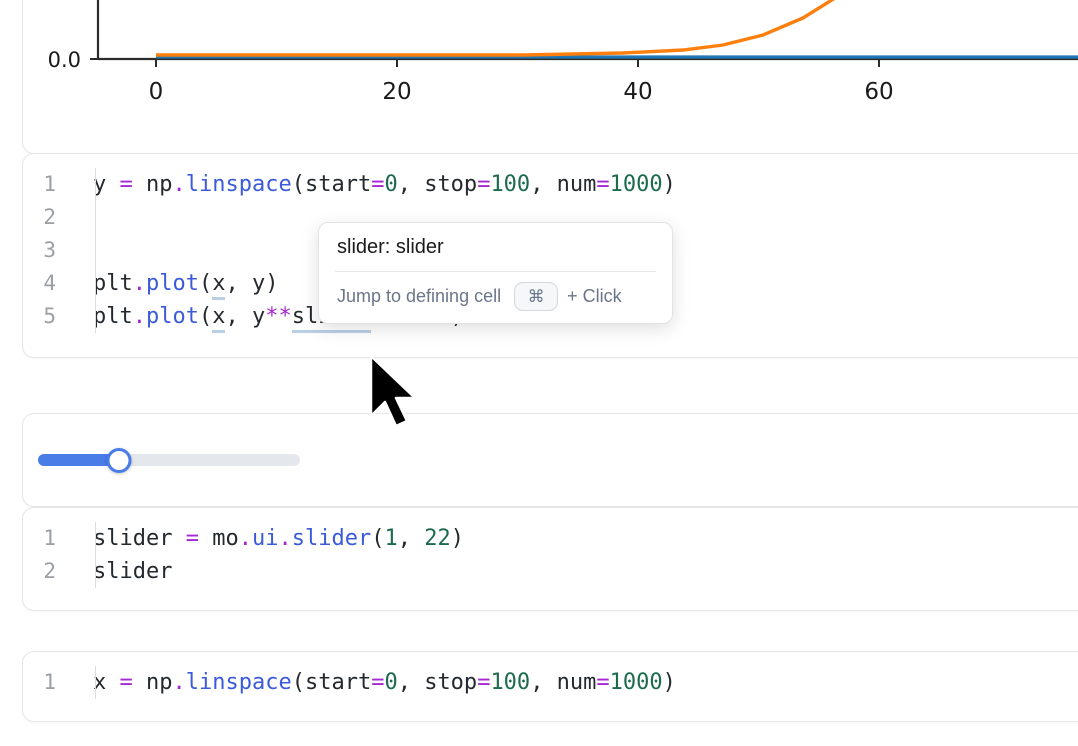 Image resolution: width=1078 pixels, height=746 pixels. Describe the element at coordinates (100, 682) in the screenshot. I see `code-token: x` at that location.